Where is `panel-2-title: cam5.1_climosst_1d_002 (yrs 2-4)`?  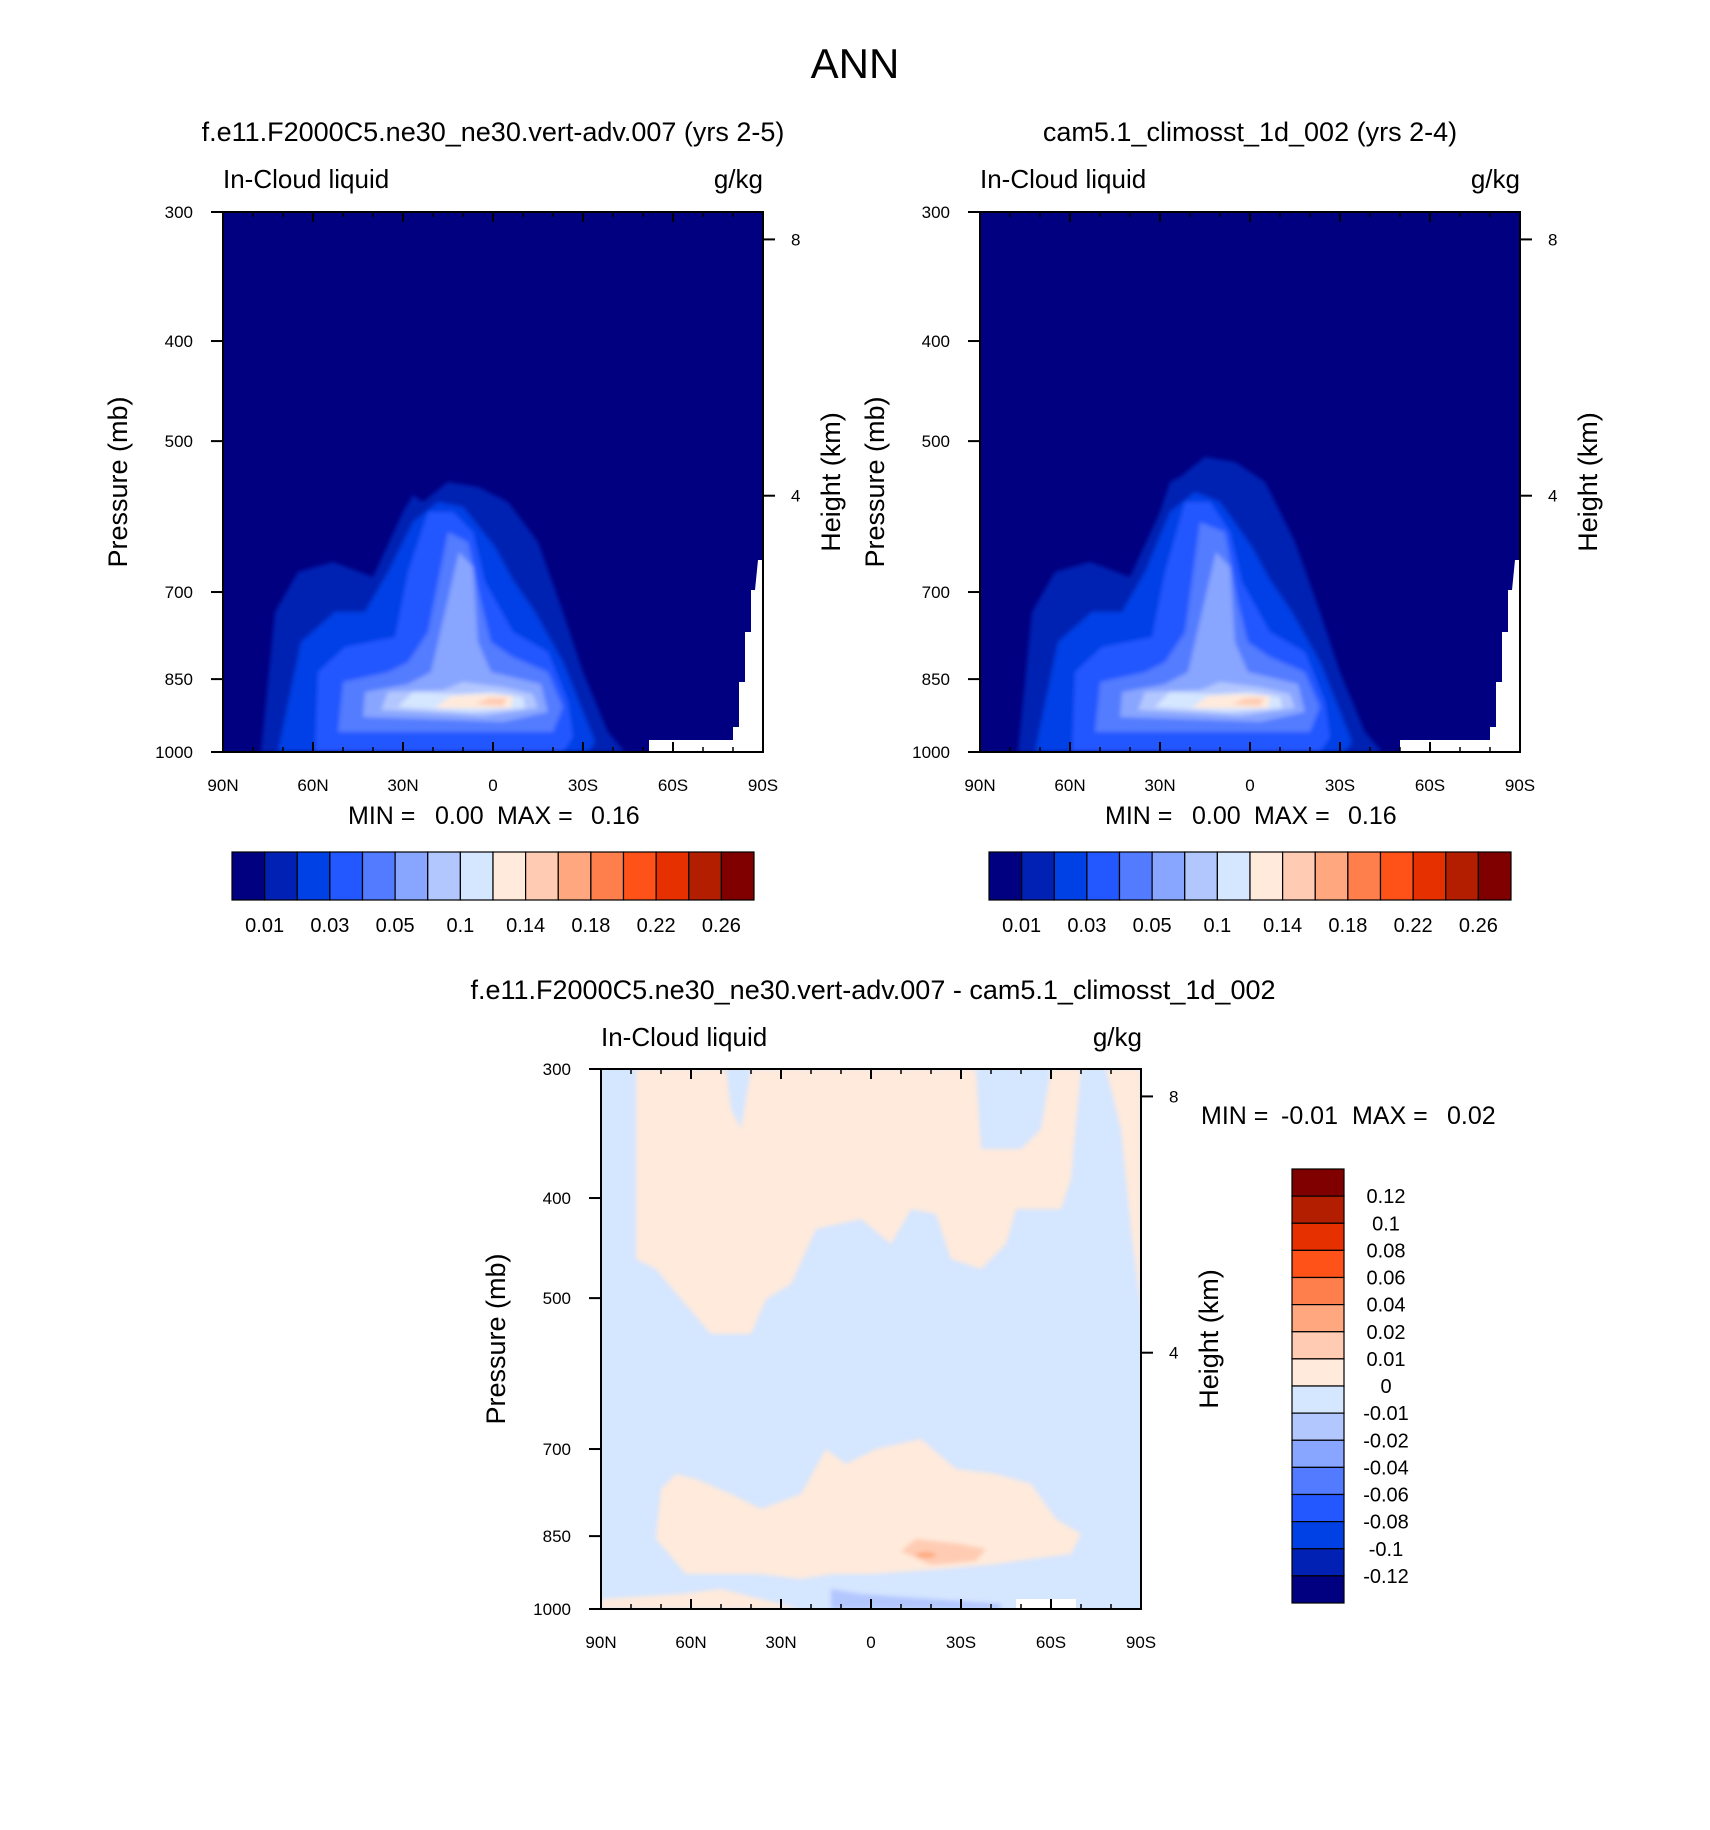 panel-2-title: cam5.1_climosst_1d_002 (yrs 2-4) is located at coordinates (1250, 132).